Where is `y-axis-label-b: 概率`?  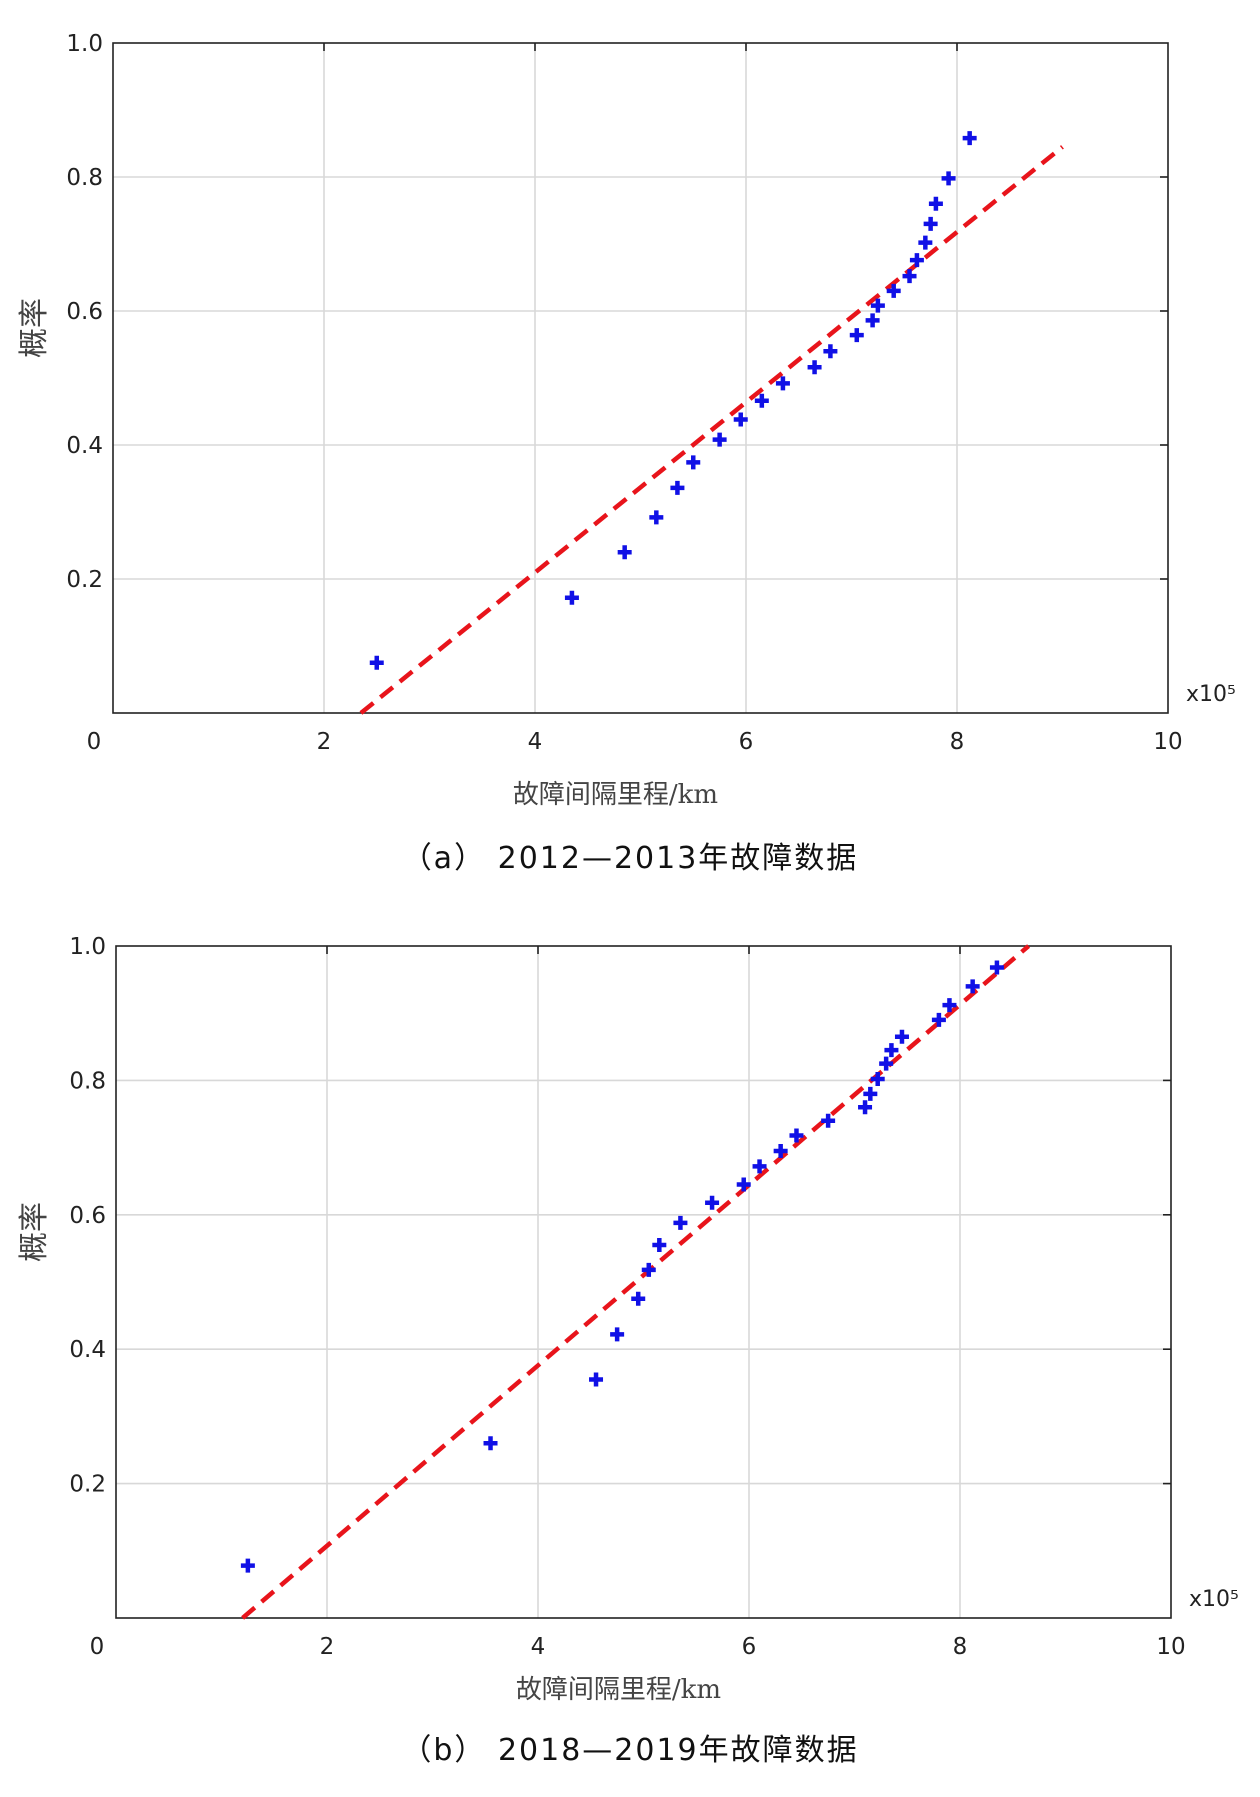
y-axis-label-b: 概率 is located at coordinates (34, 1232).